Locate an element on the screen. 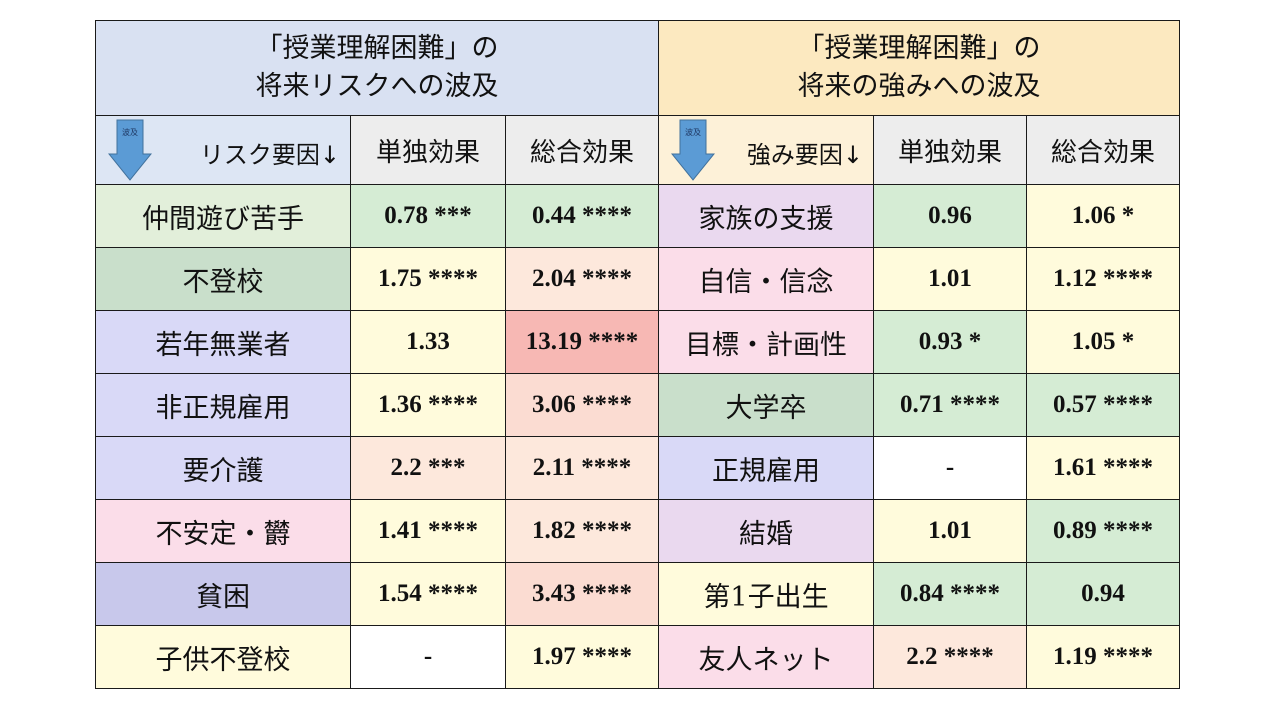  left-total-value: 2.04 **** is located at coordinates (582, 279).